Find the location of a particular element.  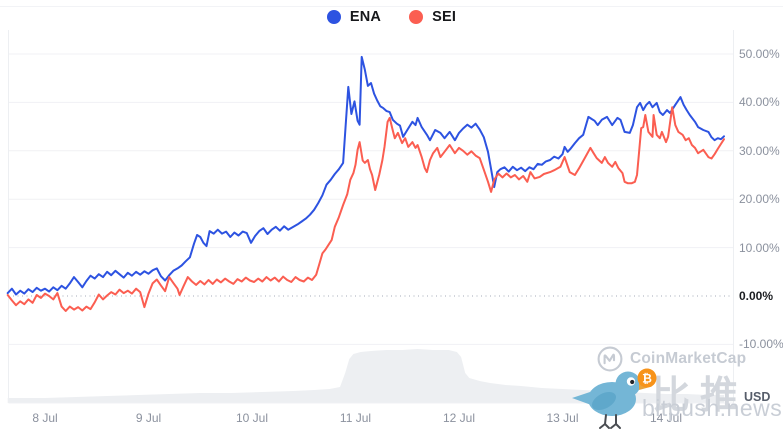

currency-label: USD is located at coordinates (757, 397).